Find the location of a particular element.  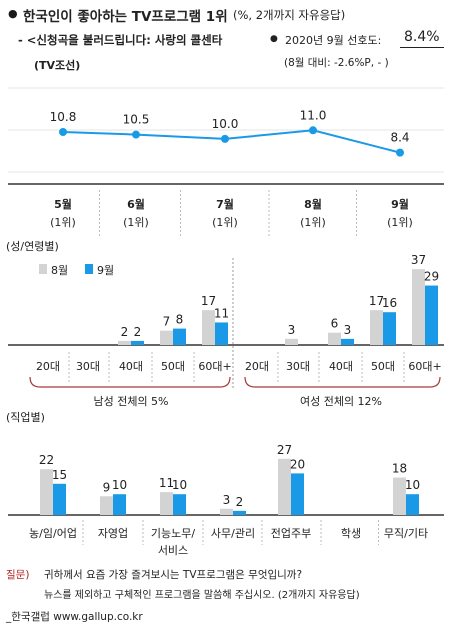

data-label: 10.8 is located at coordinates (63, 117).